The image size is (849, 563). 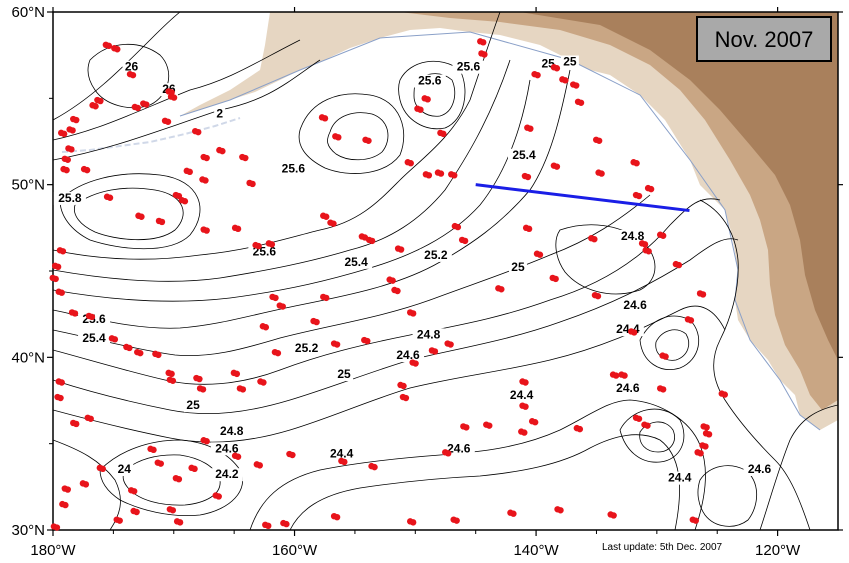 I want to click on map-title: Nov. 2007, so click(x=764, y=39).